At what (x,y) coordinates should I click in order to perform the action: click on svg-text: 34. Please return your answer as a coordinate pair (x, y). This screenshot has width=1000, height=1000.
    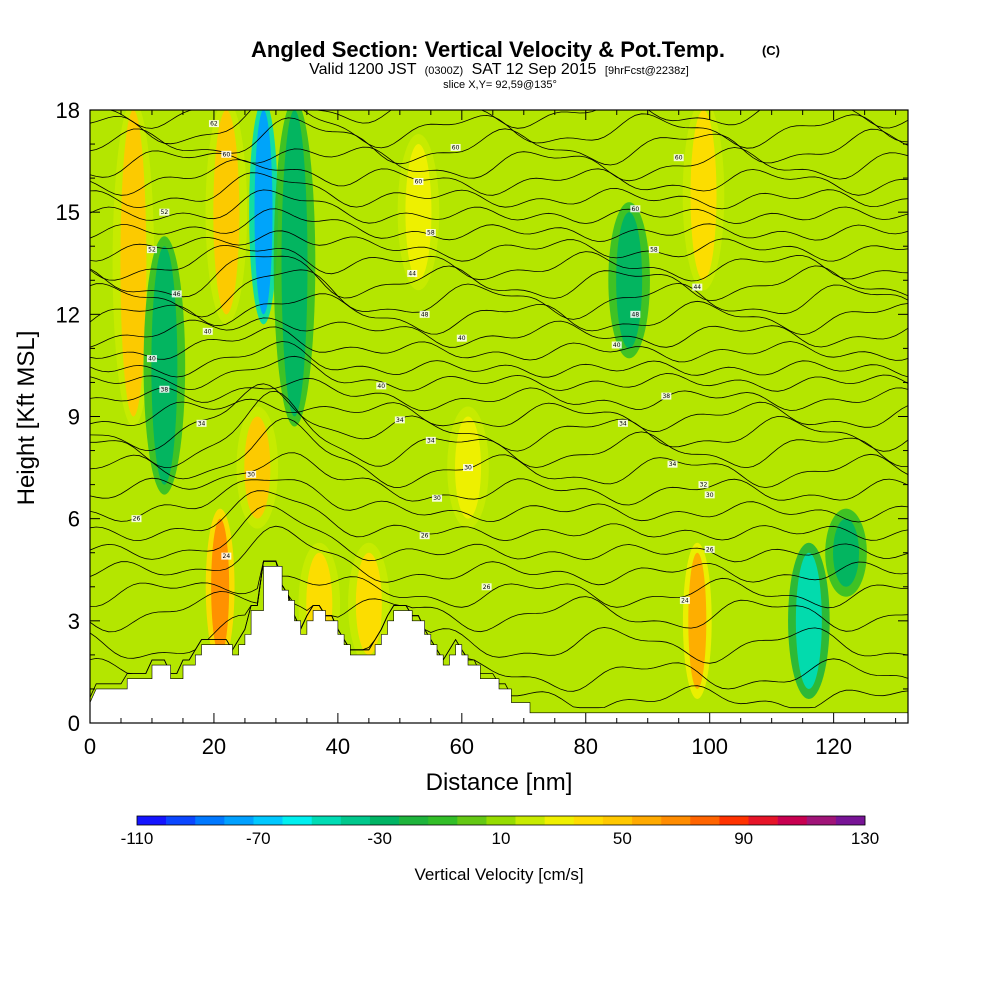
    Looking at the image, I should click on (623, 423).